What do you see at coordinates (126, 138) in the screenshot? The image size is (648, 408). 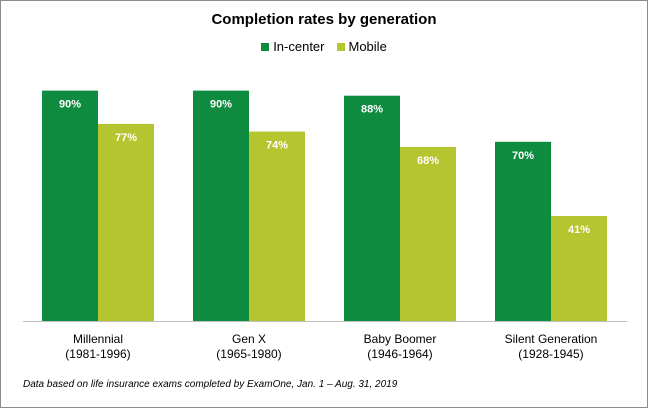 I see `data-label-mobile-0: 77%` at bounding box center [126, 138].